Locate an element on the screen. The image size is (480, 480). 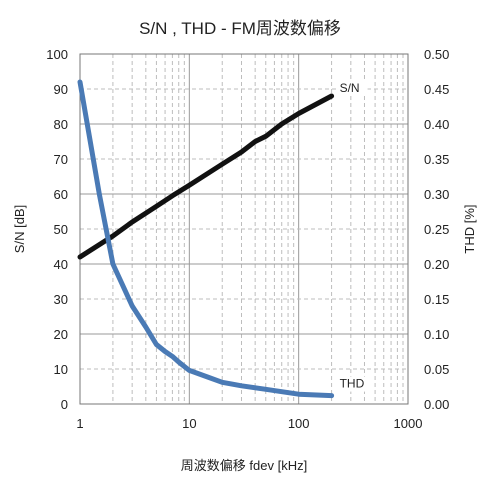
y-axis-right-label: THD [%] is located at coordinates (469, 228).